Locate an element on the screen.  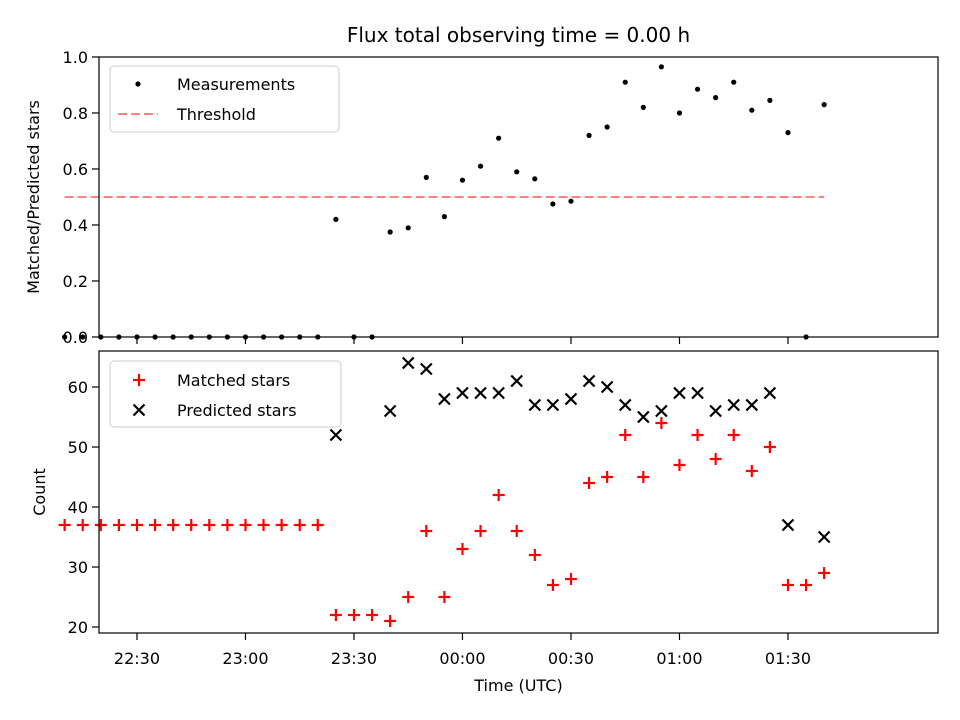
bottom-legend: Matched stars Predicted stars is located at coordinates (225, 394).